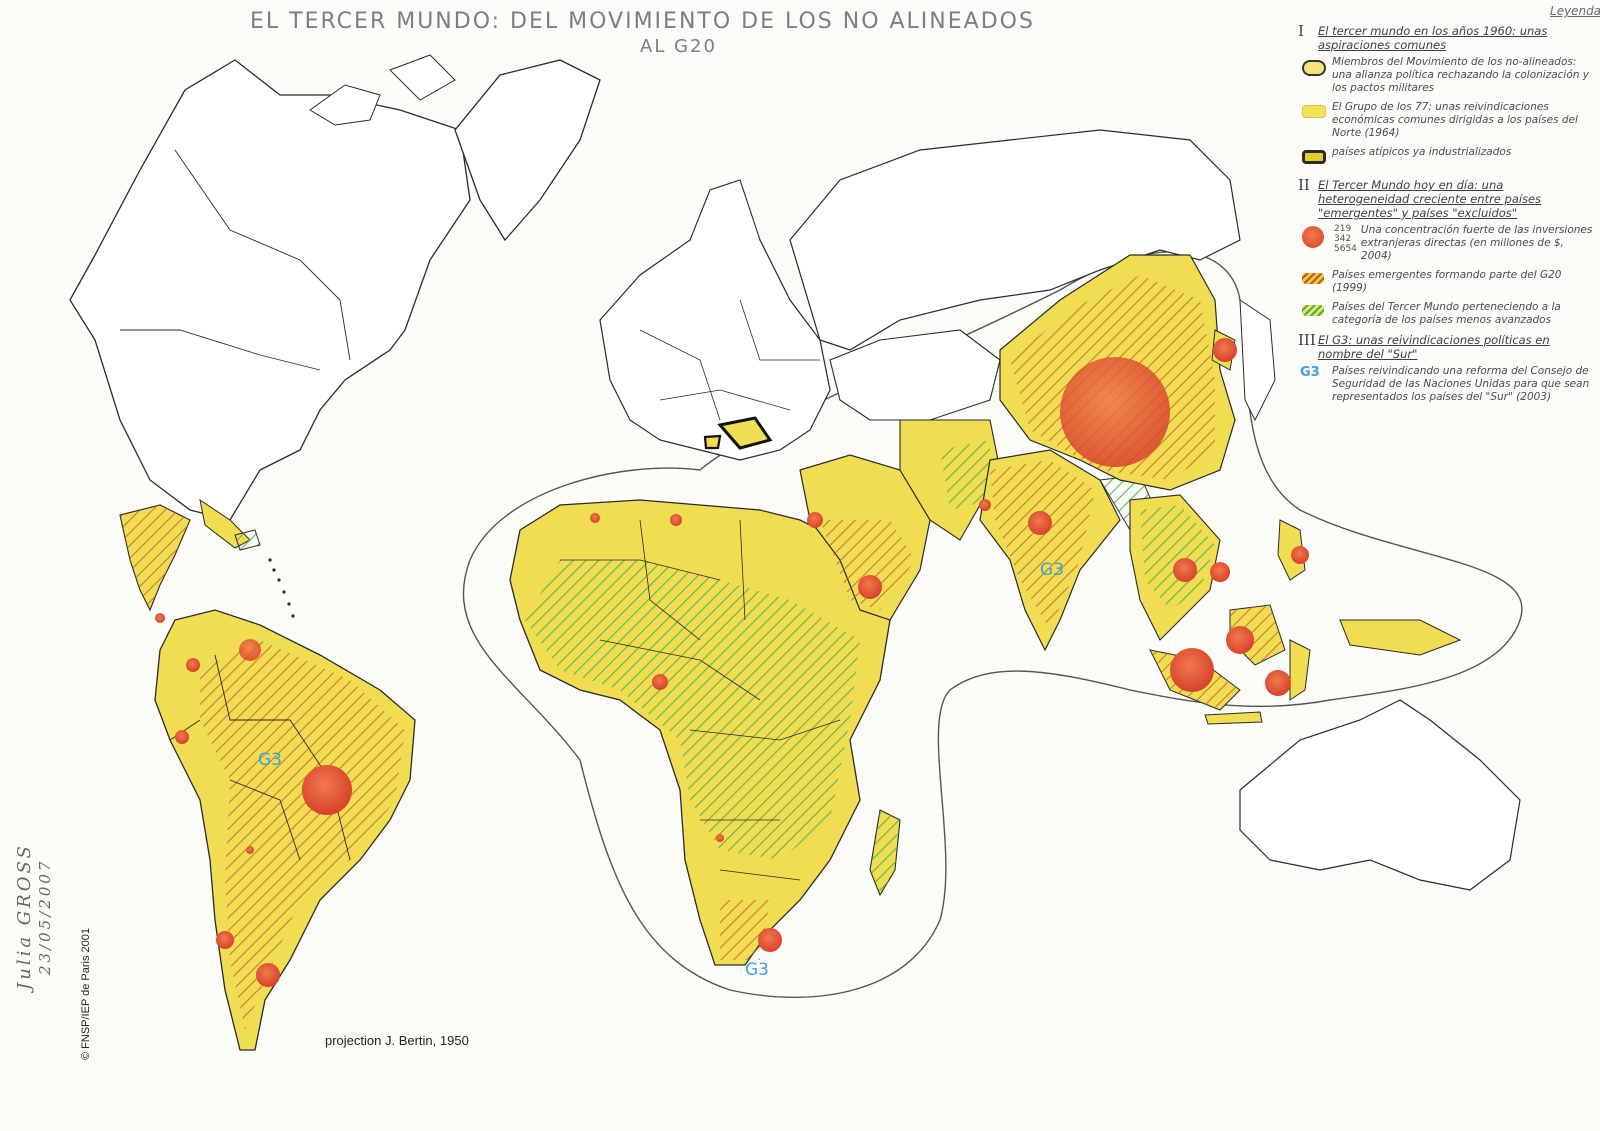 The width and height of the screenshot is (1600, 1131). I want to click on north-america, so click(270, 290).